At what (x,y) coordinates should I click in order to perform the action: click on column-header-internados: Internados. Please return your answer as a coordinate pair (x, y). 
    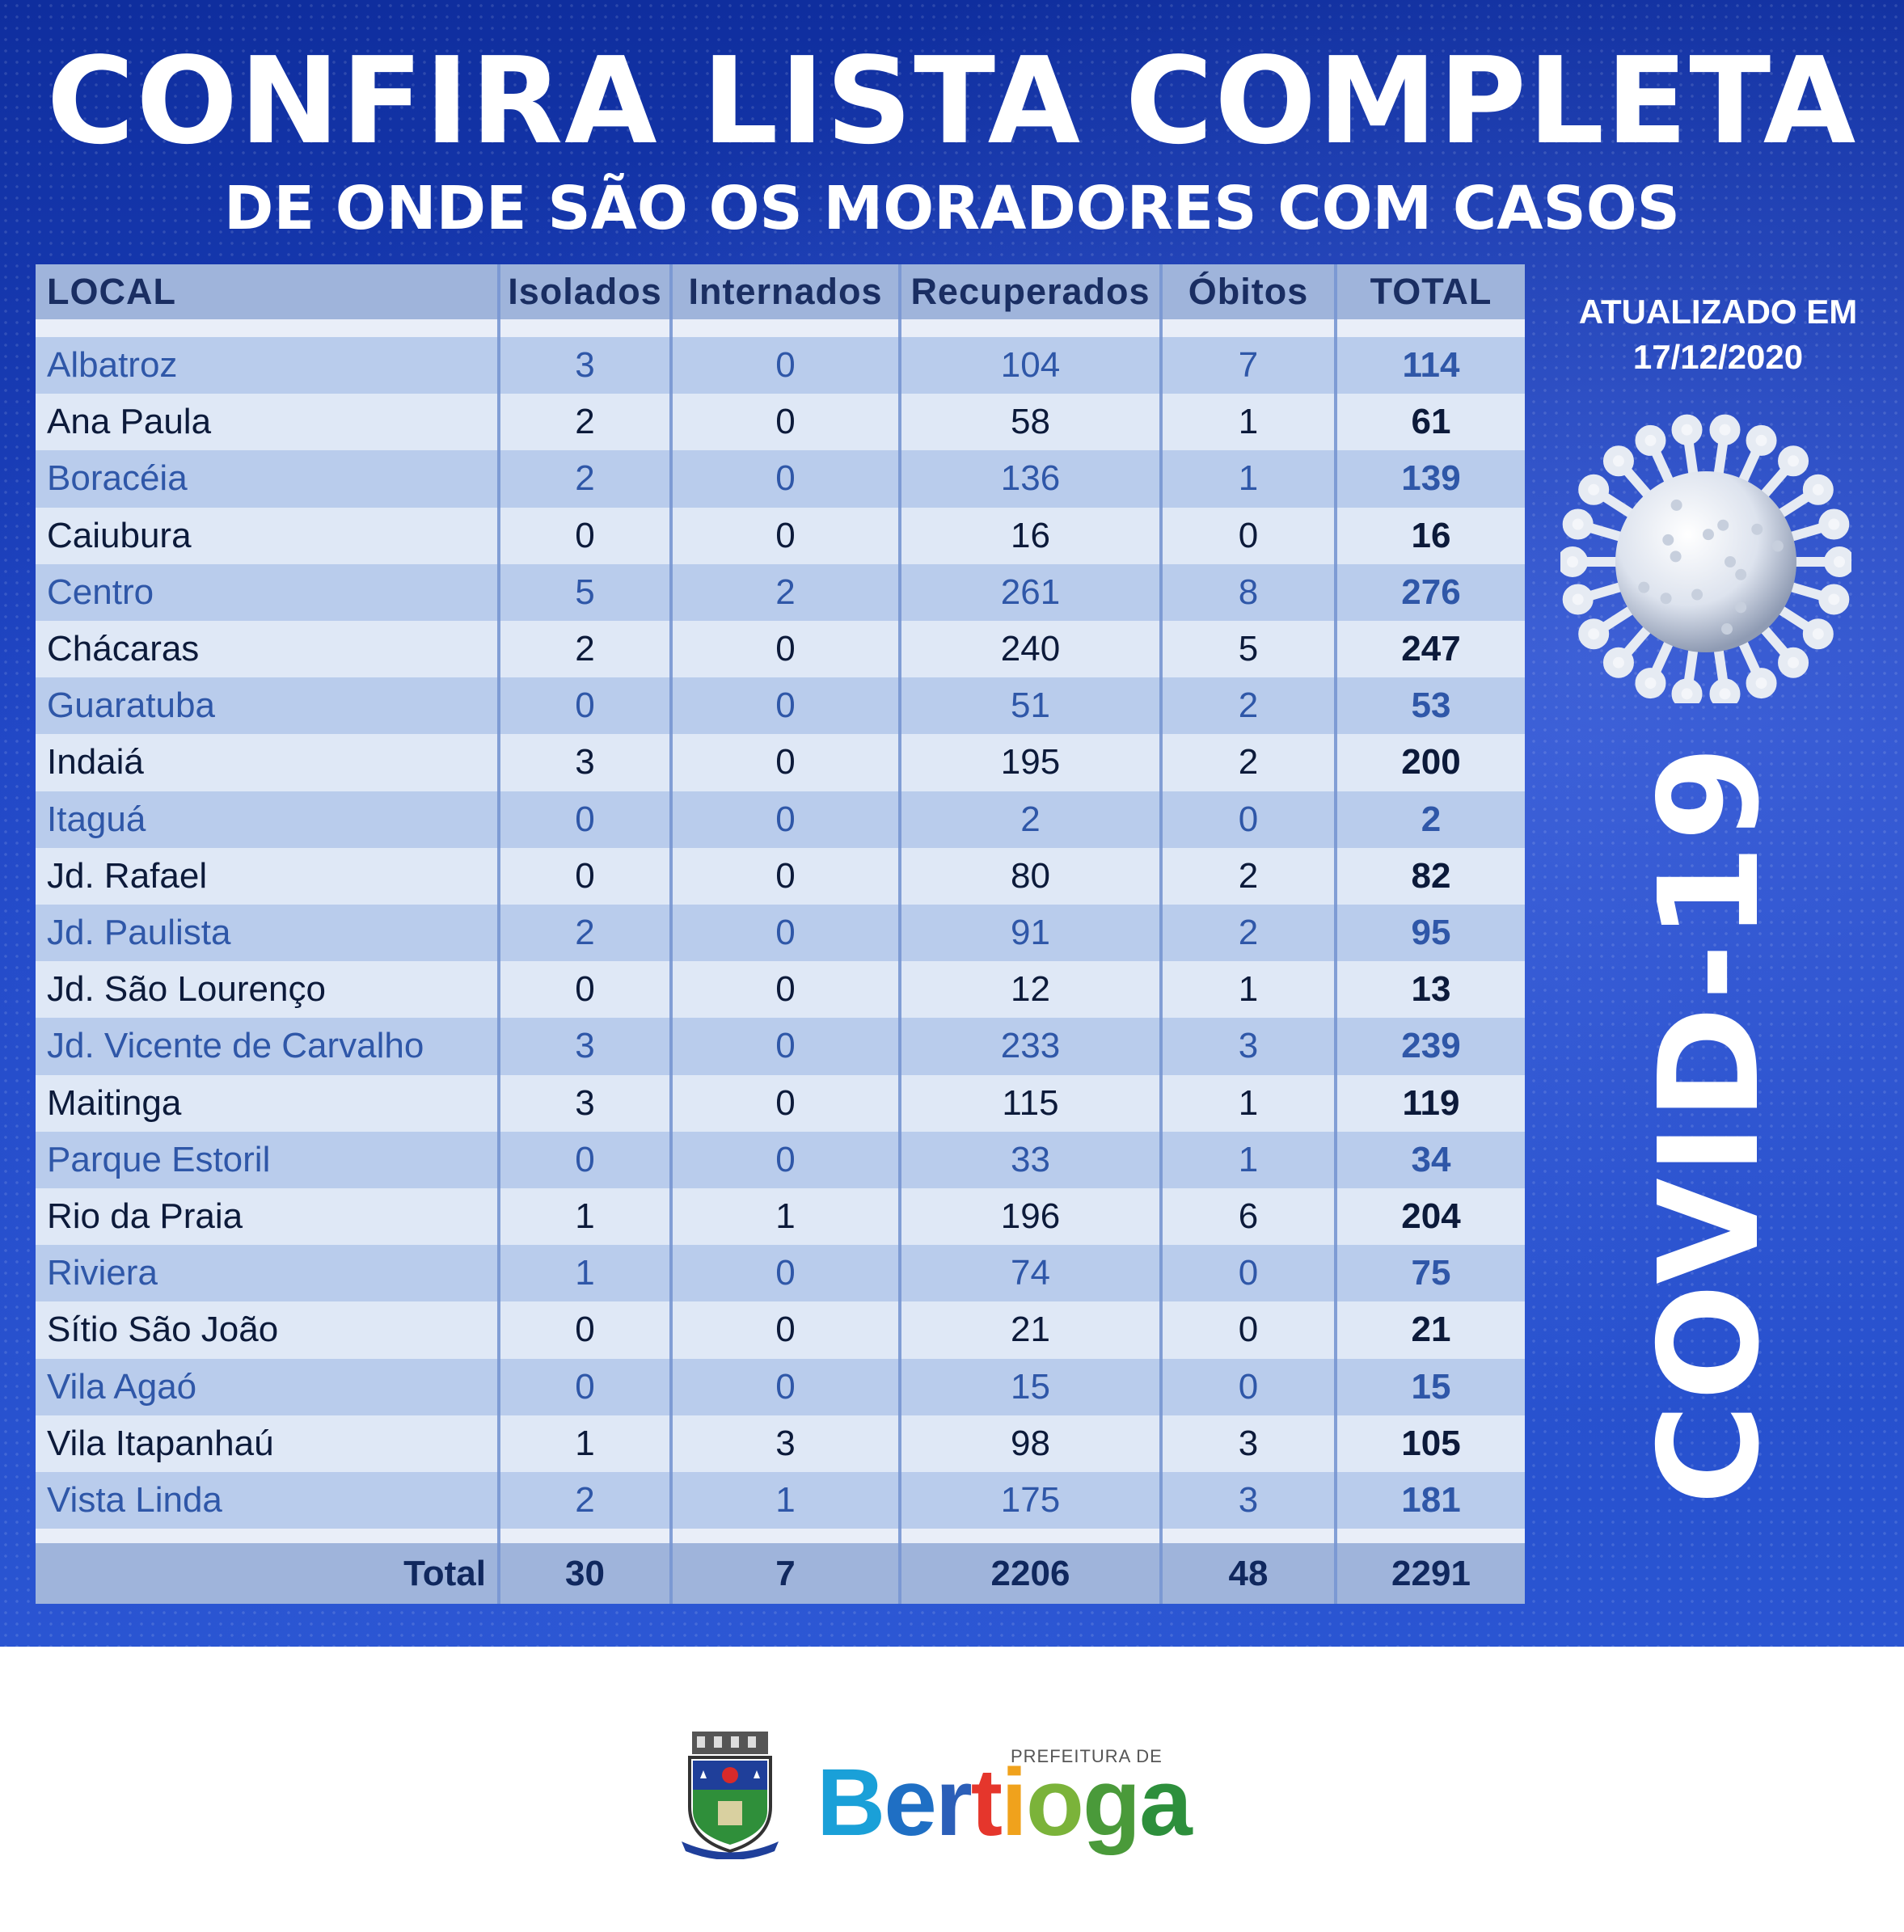
    Looking at the image, I should click on (787, 291).